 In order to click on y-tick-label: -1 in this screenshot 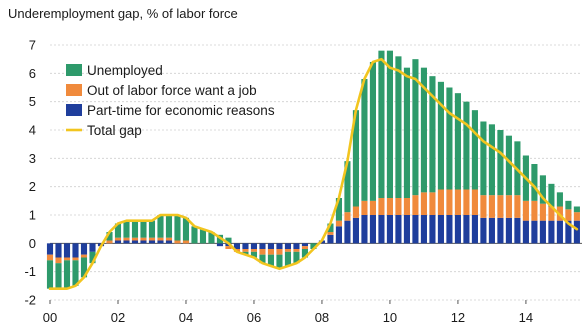, I will do `click(30, 271)`.